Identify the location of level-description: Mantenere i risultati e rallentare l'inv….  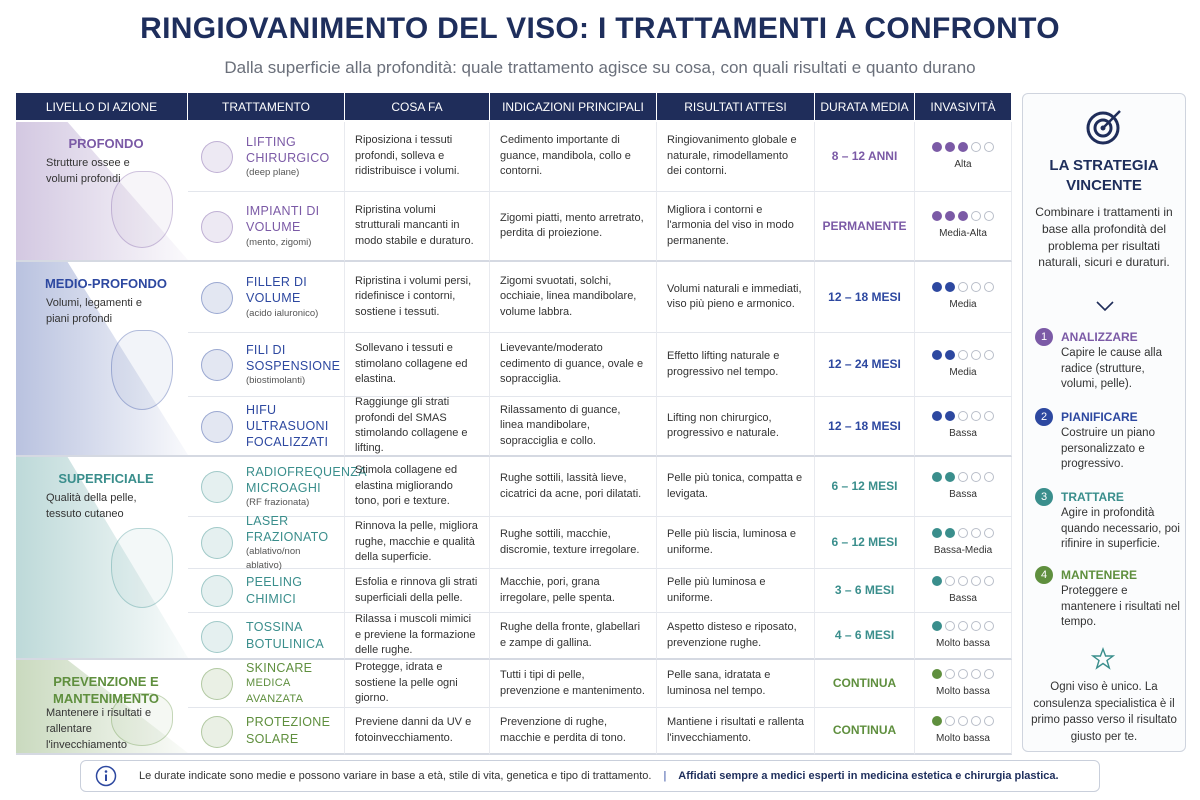
(99, 729).